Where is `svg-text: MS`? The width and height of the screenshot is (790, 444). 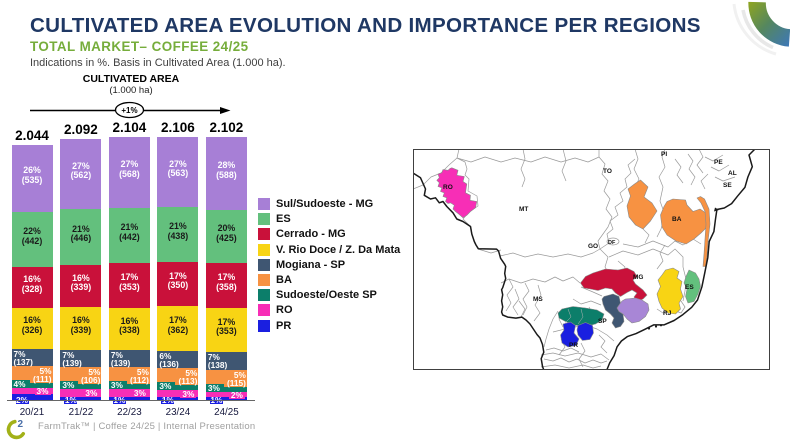 svg-text: MS is located at coordinates (538, 299).